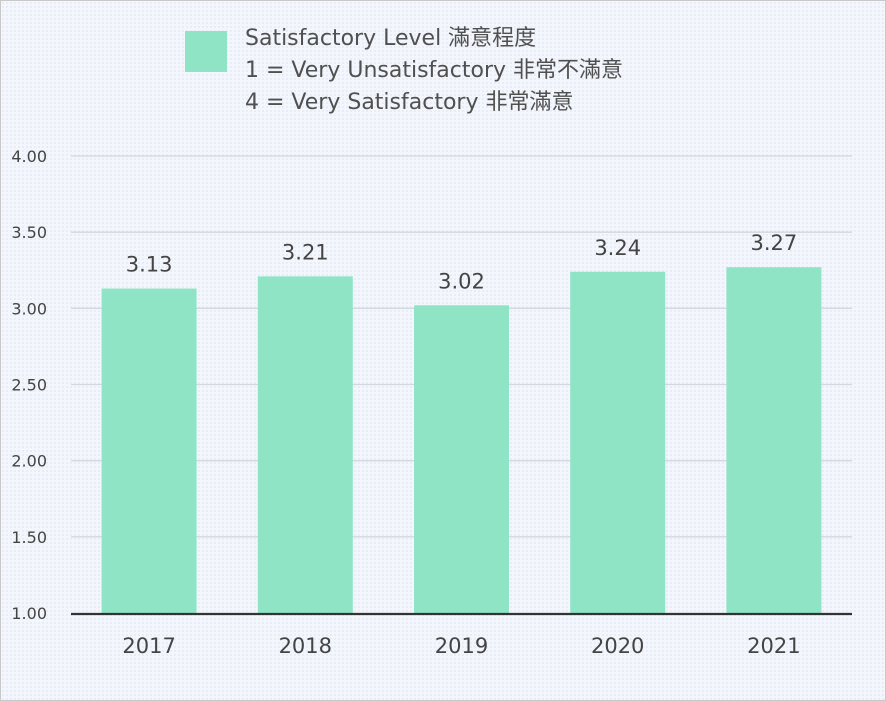 The image size is (886, 701). I want to click on y-tick-label: 3.00, so click(29, 308).